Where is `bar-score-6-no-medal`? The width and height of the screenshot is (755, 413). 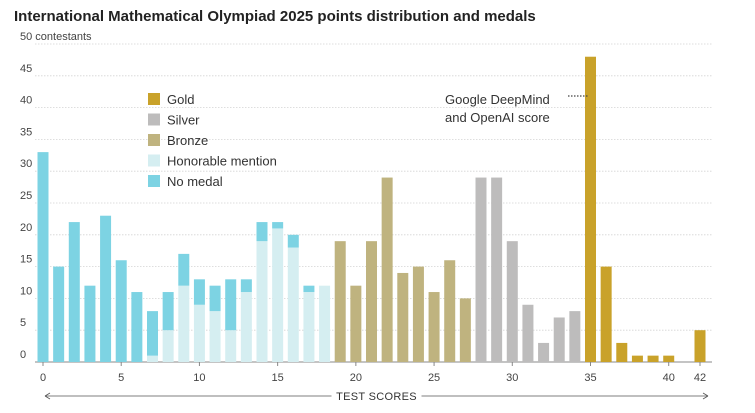 bar-score-6-no-medal is located at coordinates (137, 327).